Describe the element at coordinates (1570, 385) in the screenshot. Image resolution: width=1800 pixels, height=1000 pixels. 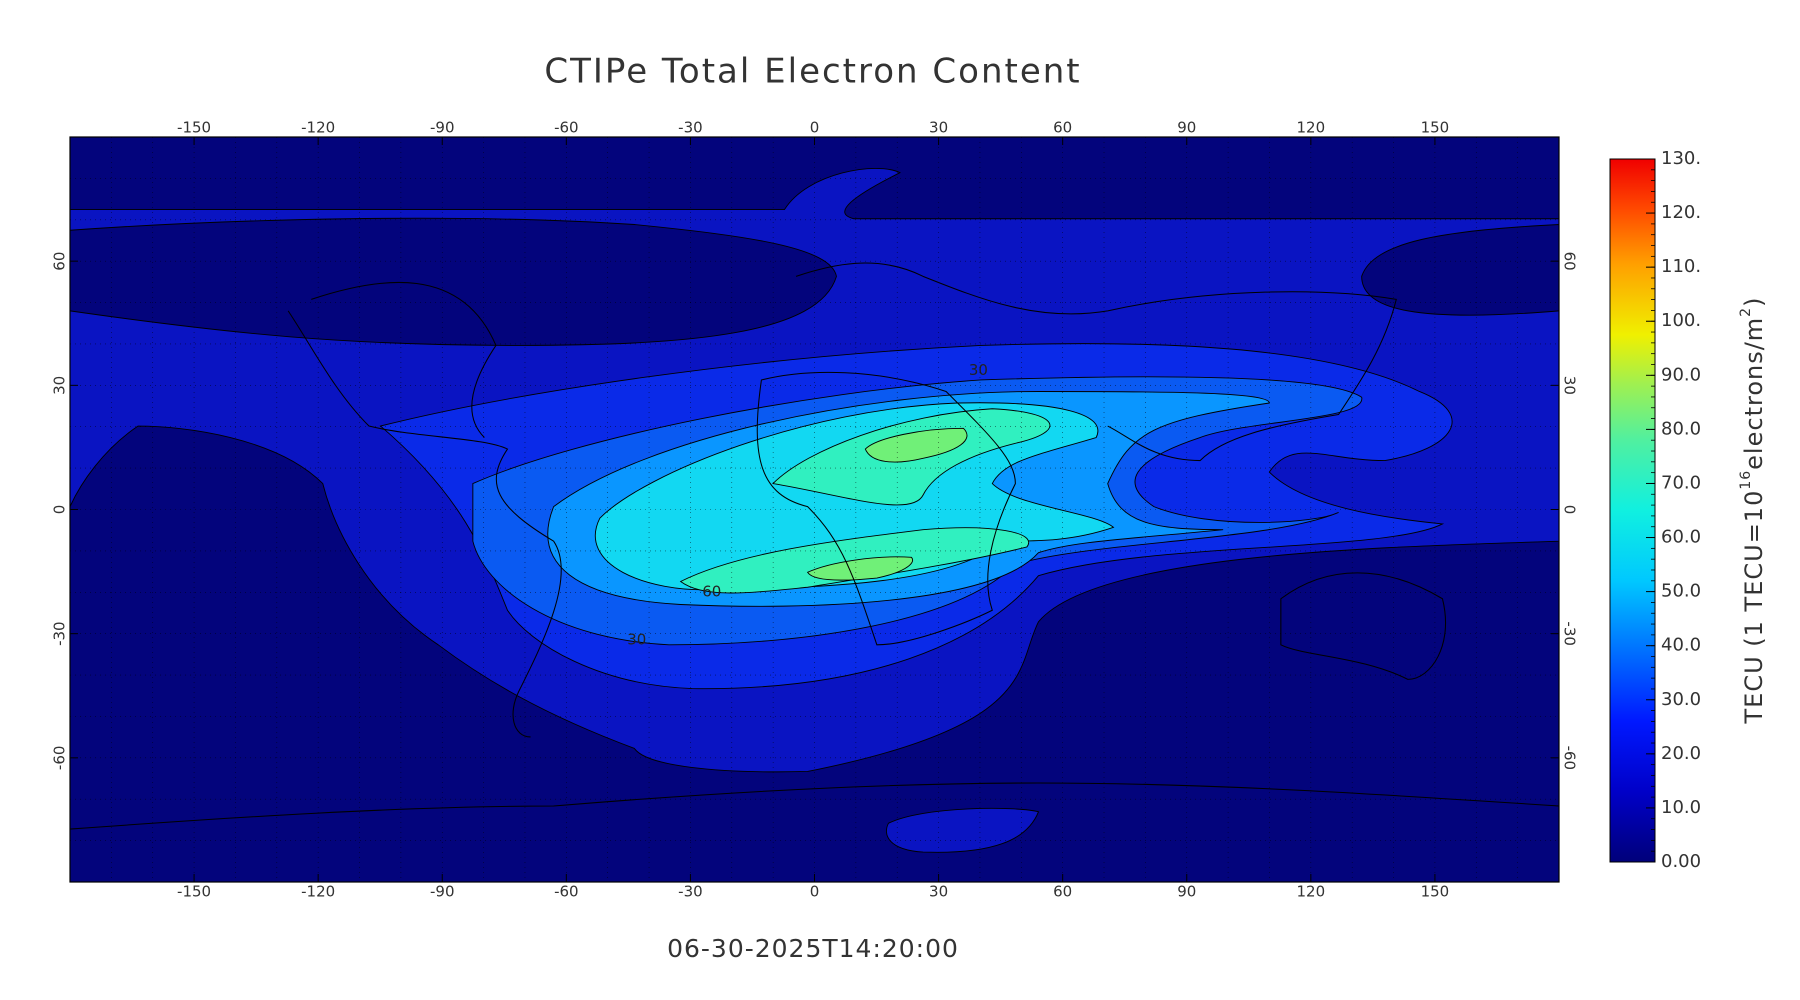
I see `y-tick-label-right: 30` at that location.